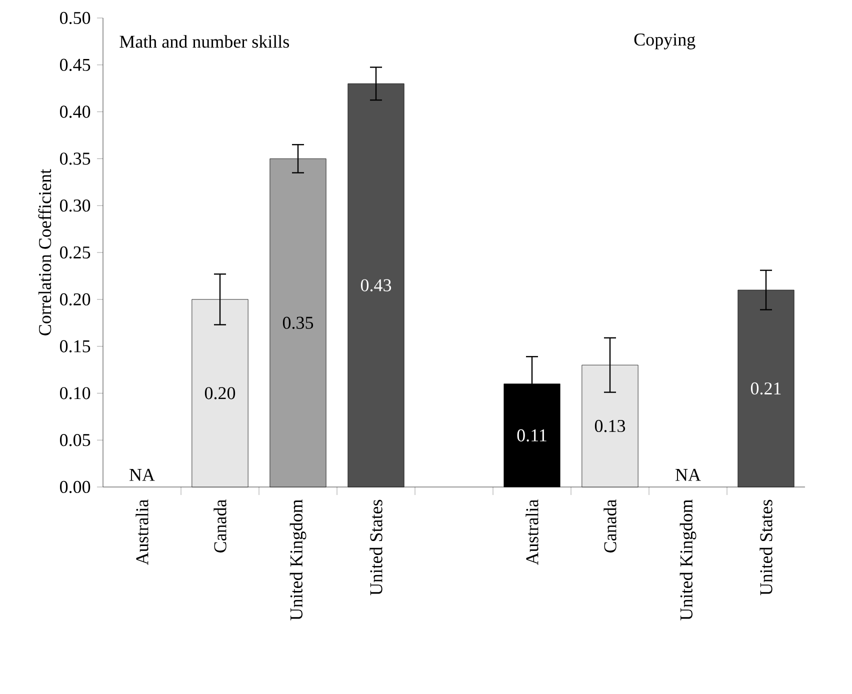 The height and width of the screenshot is (694, 852). Describe the element at coordinates (765, 388) in the screenshot. I see `data-label: 0.21` at that location.